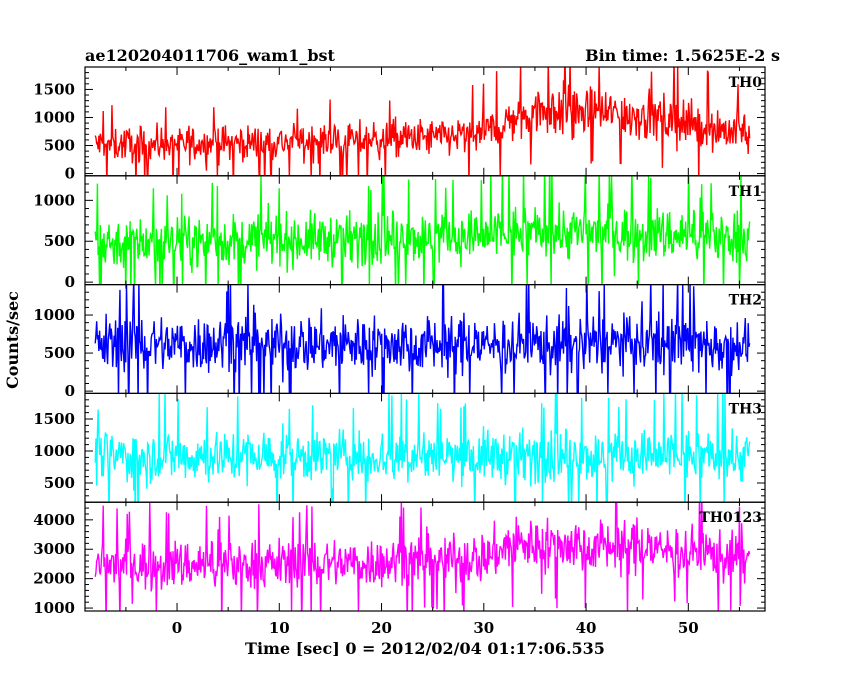  I want to click on x-tick-label: 20, so click(381, 628).